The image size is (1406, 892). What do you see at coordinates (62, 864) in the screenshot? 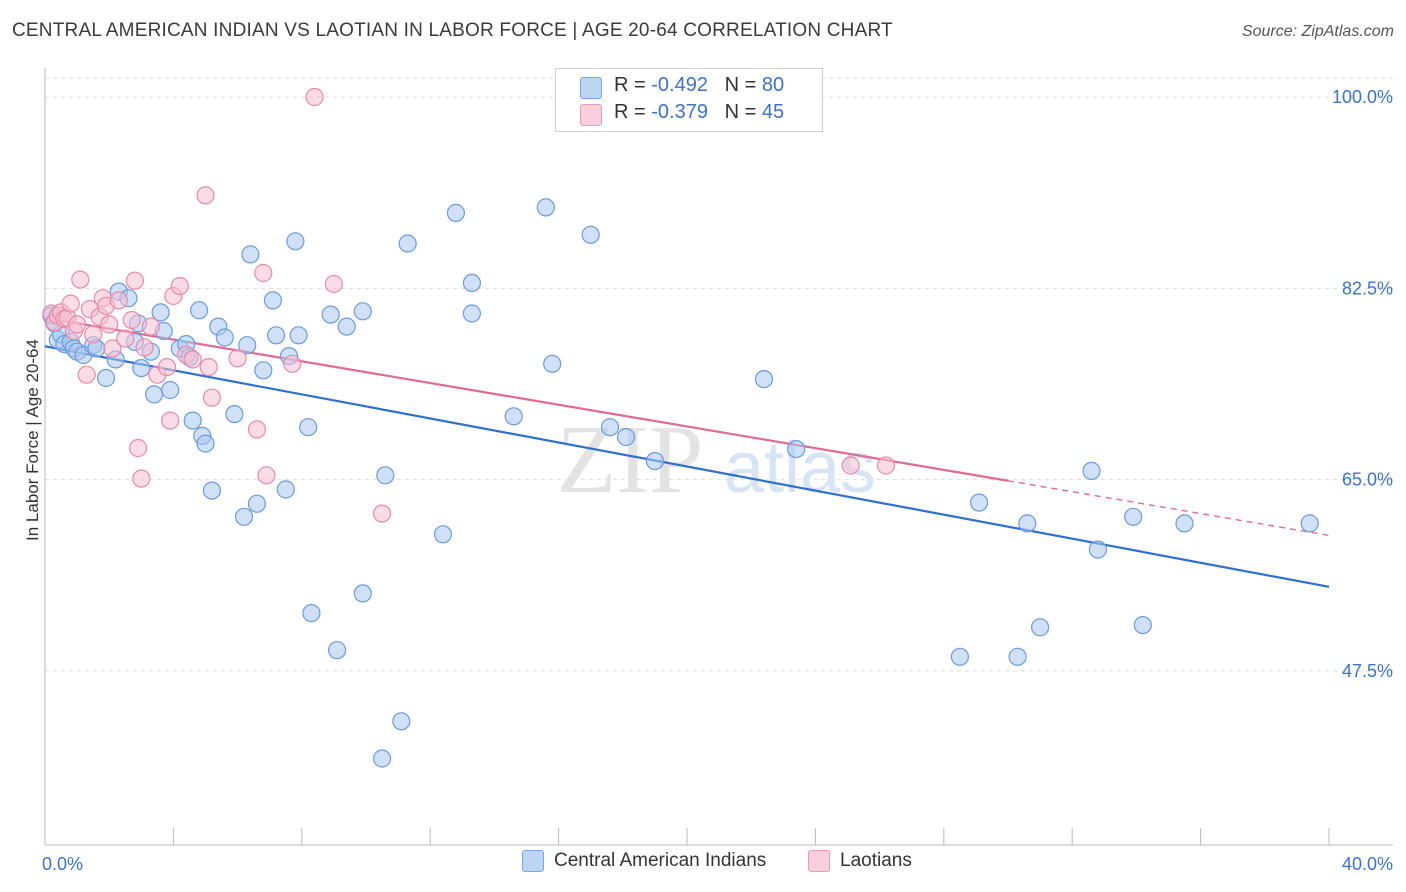
I see `x-tick-label-0: 0.0%` at bounding box center [62, 864].